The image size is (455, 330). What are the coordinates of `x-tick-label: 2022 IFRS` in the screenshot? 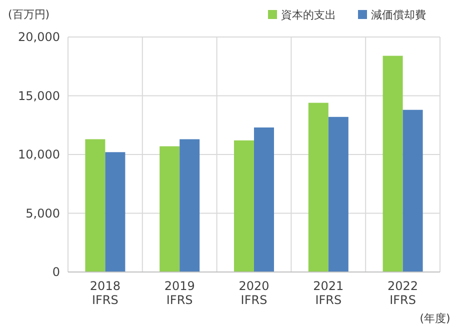 It's located at (403, 293).